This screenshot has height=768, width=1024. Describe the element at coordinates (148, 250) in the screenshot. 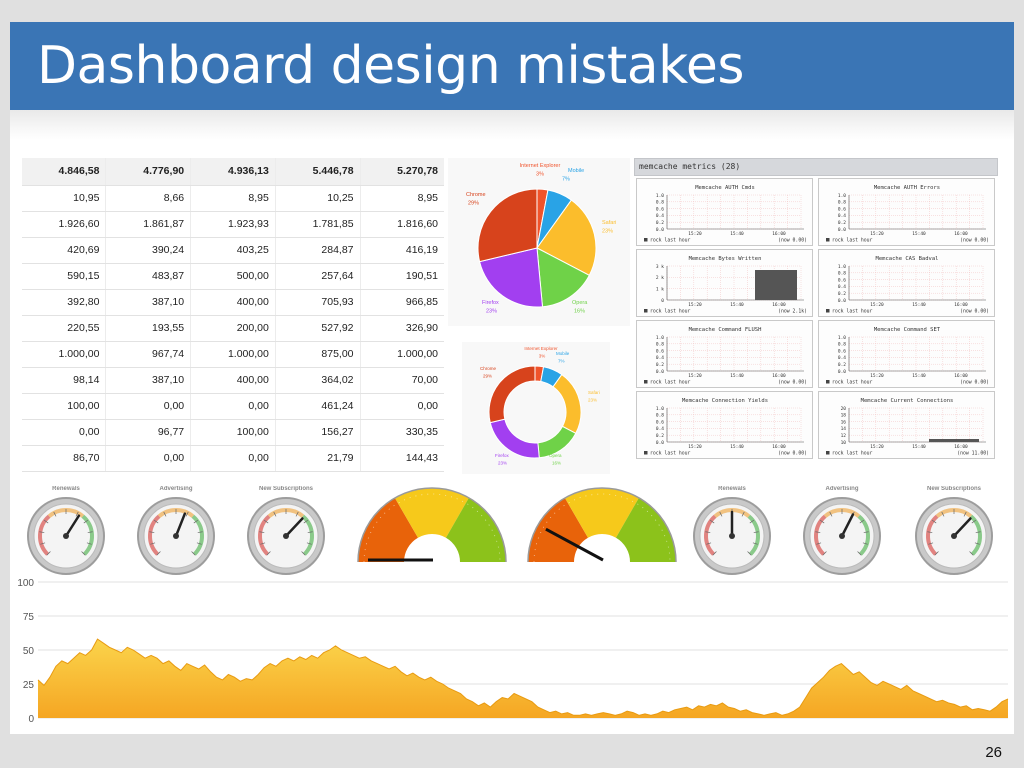

I see `table-cell: 390,24` at that location.